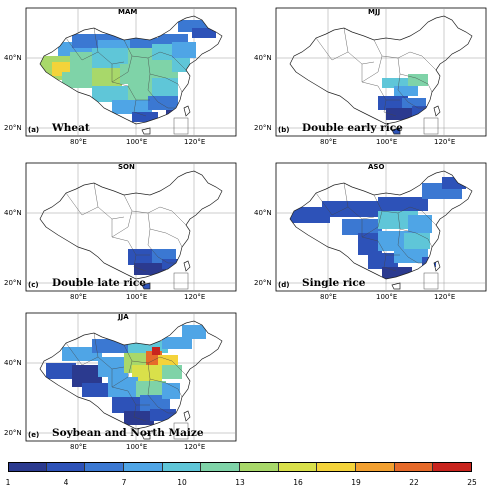 Image resolution: width=500 pixels, height=490 pixels. What do you see at coordinates (356, 482) in the screenshot?
I see `colorbar-tick-label: 19` at bounding box center [356, 482].